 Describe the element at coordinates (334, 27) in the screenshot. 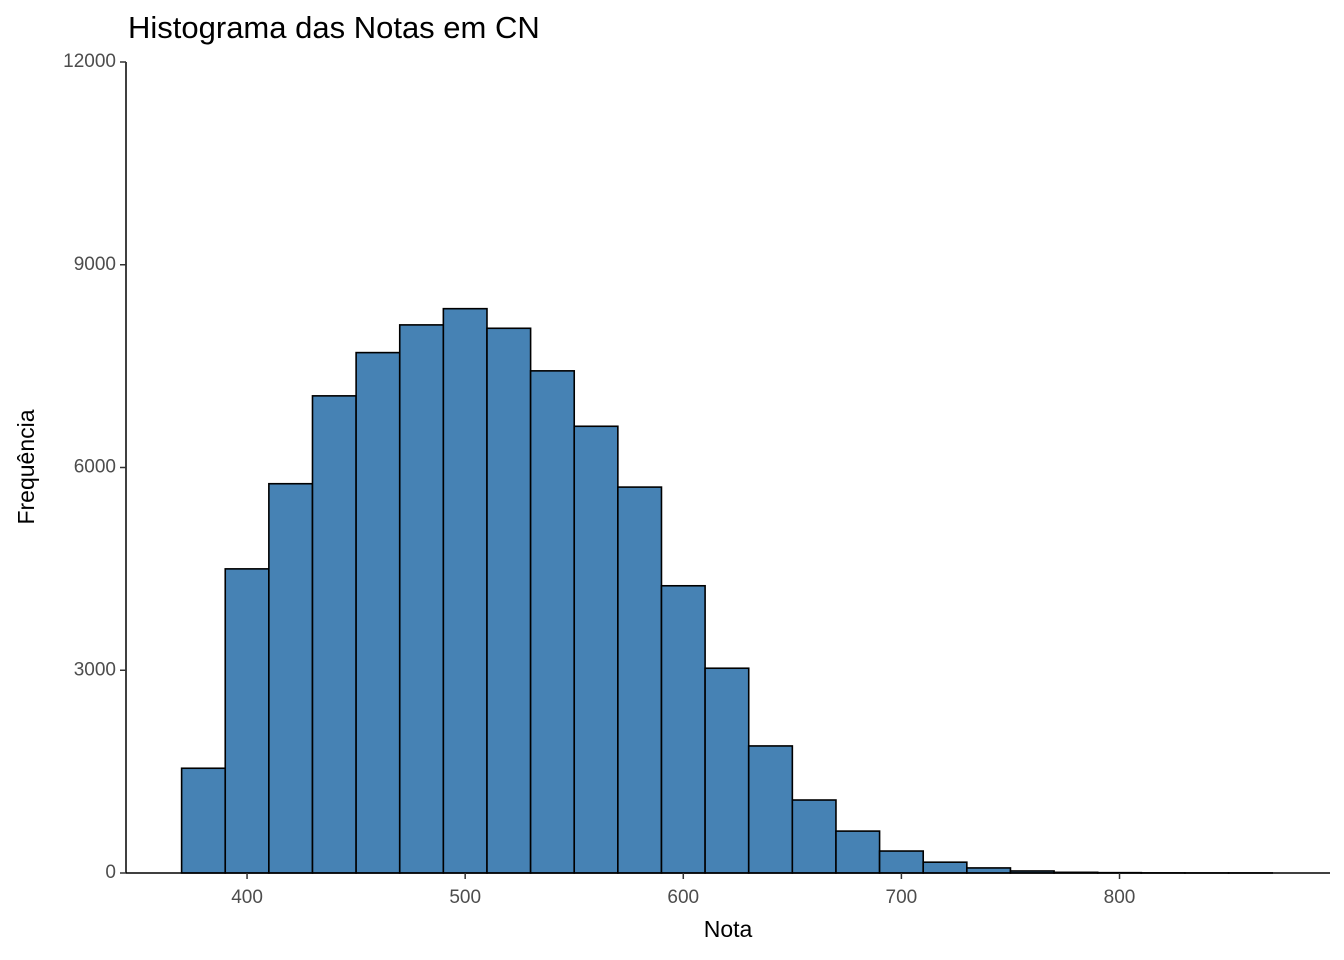

I see `chart-title: Histograma das Notas em CN` at that location.